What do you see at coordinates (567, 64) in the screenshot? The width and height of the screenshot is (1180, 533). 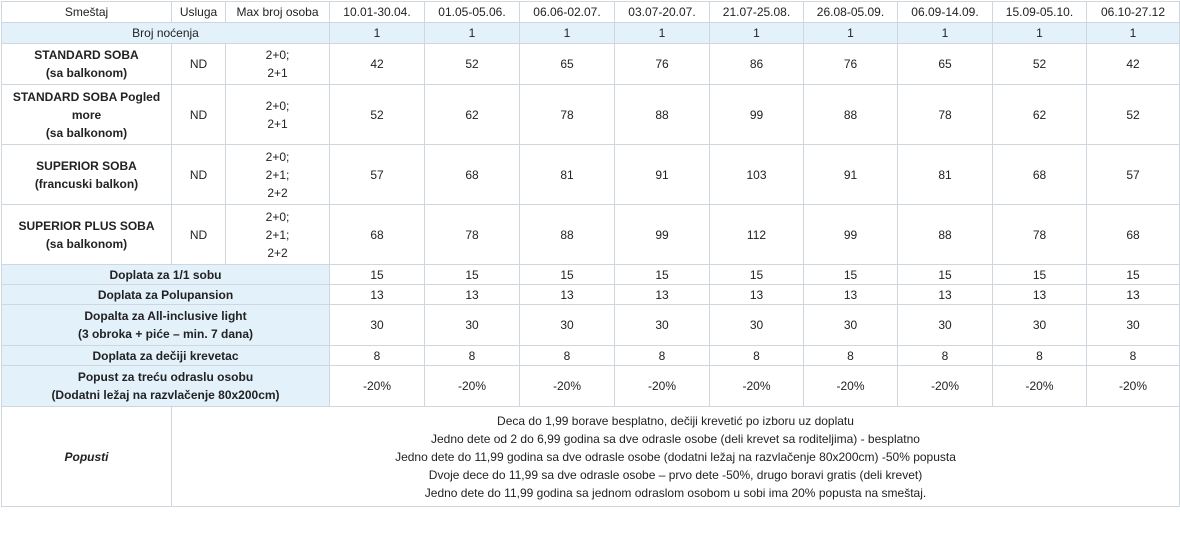 I see `price-cell: 65` at bounding box center [567, 64].